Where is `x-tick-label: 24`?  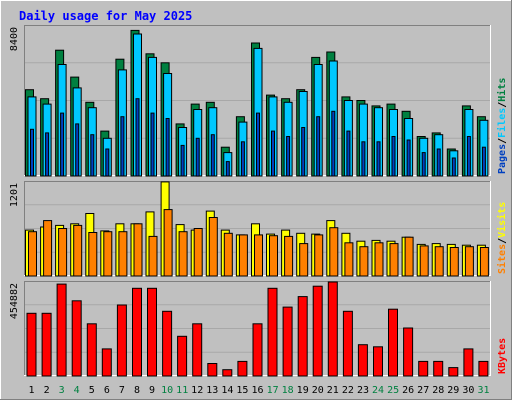 x-tick-label: 24 is located at coordinates (378, 390).